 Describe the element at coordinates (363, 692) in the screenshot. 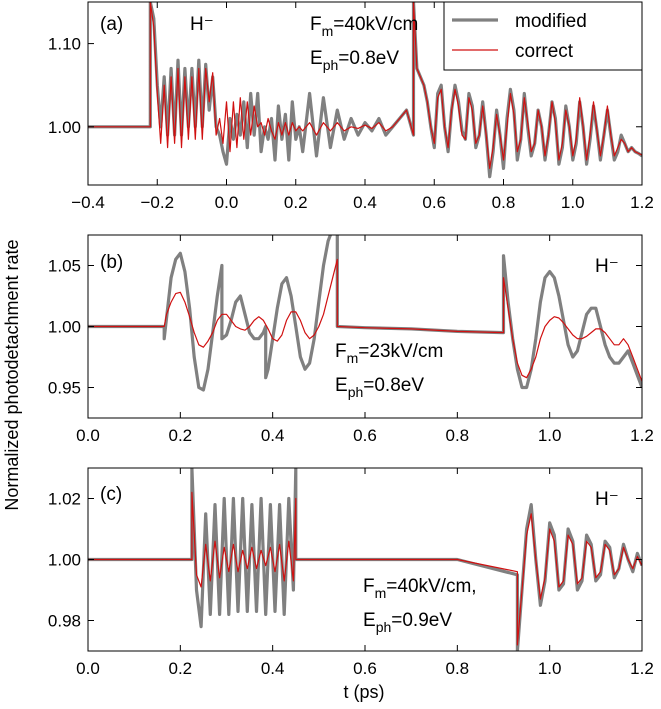

I see `x-axis-title: t (ps)` at that location.